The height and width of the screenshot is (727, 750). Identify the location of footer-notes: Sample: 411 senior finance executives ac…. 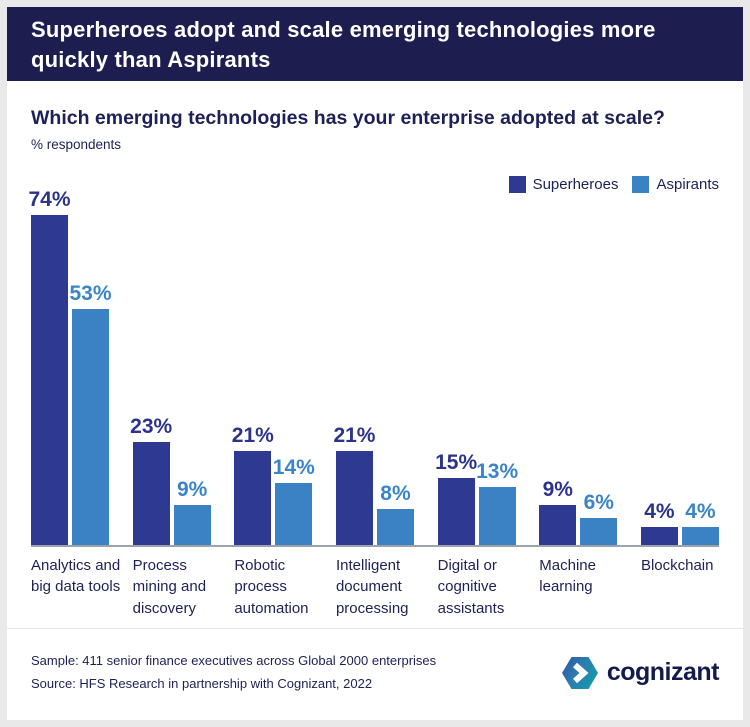
(233, 673).